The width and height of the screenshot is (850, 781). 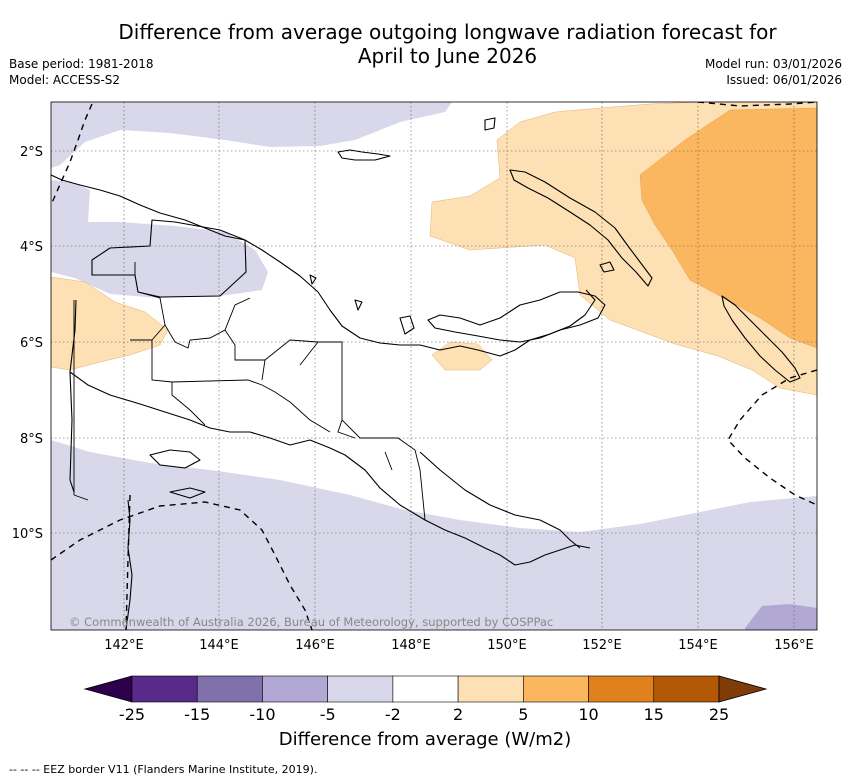 What do you see at coordinates (602, 645) in the screenshot?
I see `lon-label: 152°E` at bounding box center [602, 645].